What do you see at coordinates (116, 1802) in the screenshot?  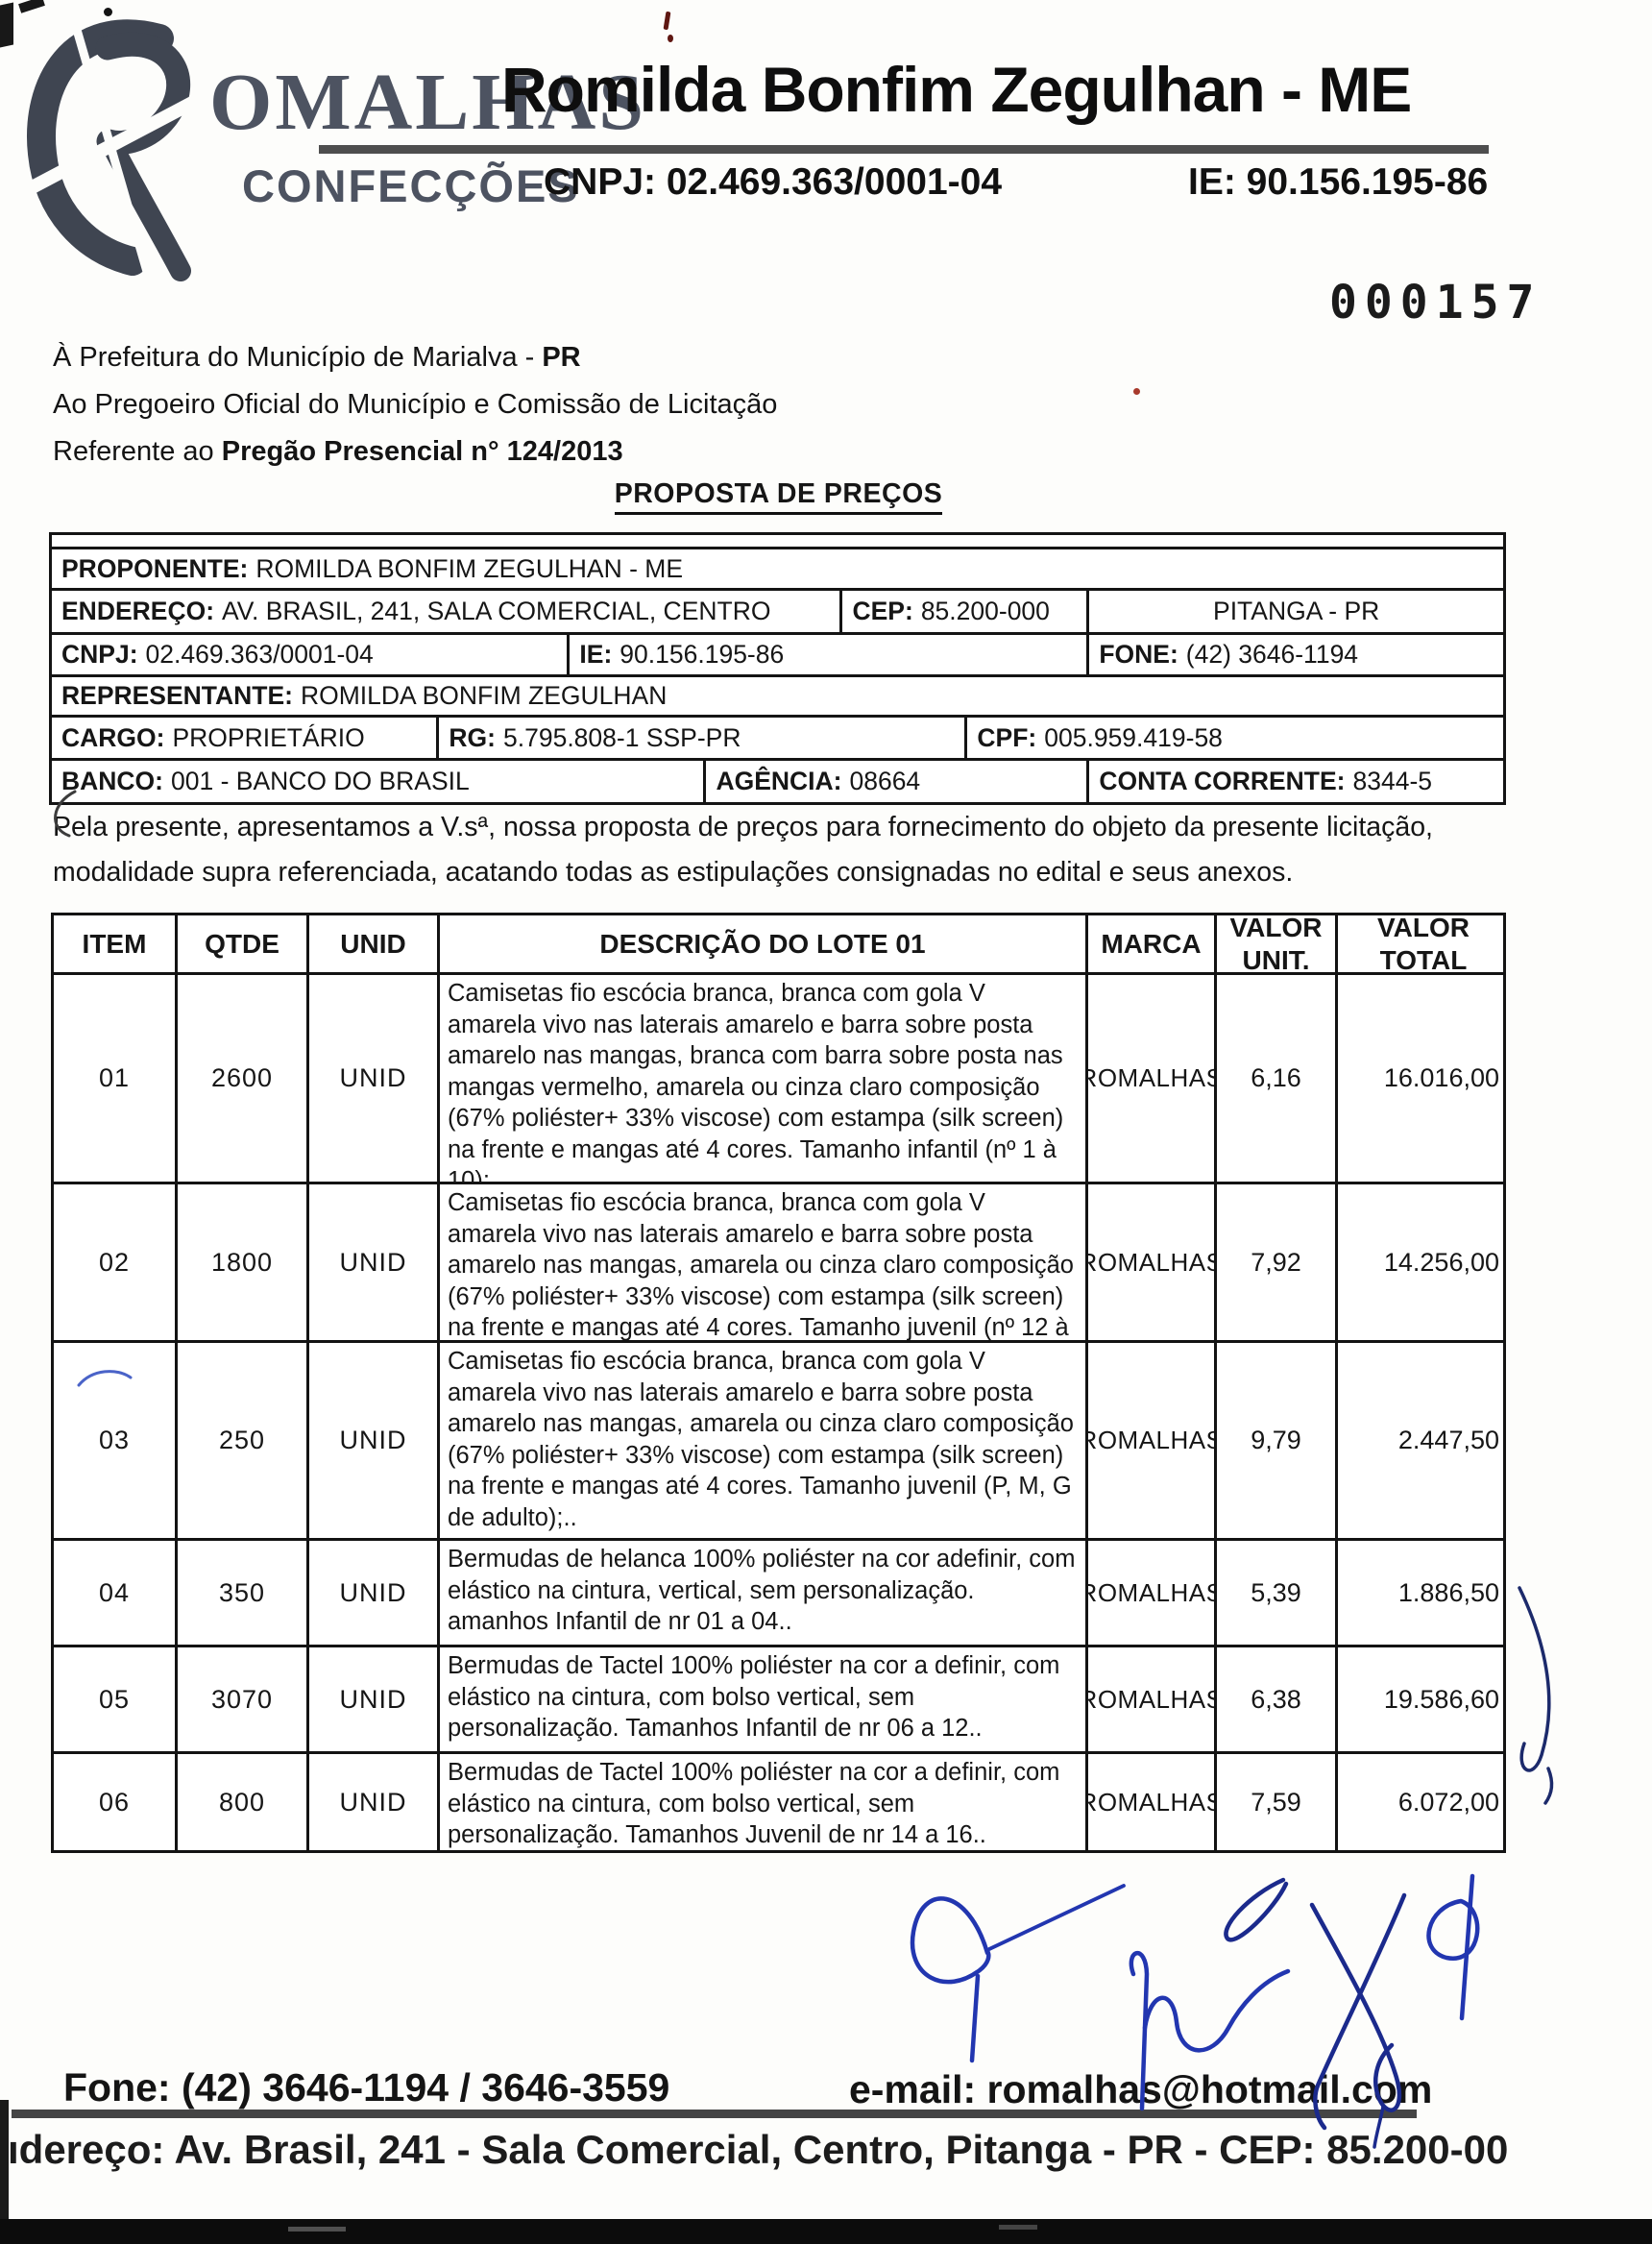 I see `item-06-item: 06` at bounding box center [116, 1802].